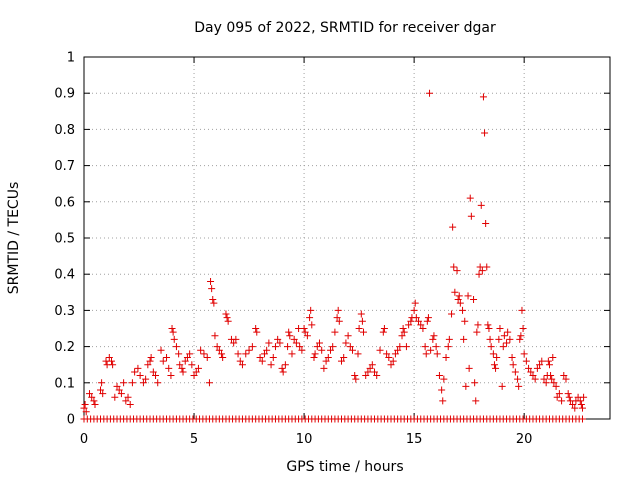 The width and height of the screenshot is (640, 480). I want to click on y-tick-label: 0.7, so click(64, 166).